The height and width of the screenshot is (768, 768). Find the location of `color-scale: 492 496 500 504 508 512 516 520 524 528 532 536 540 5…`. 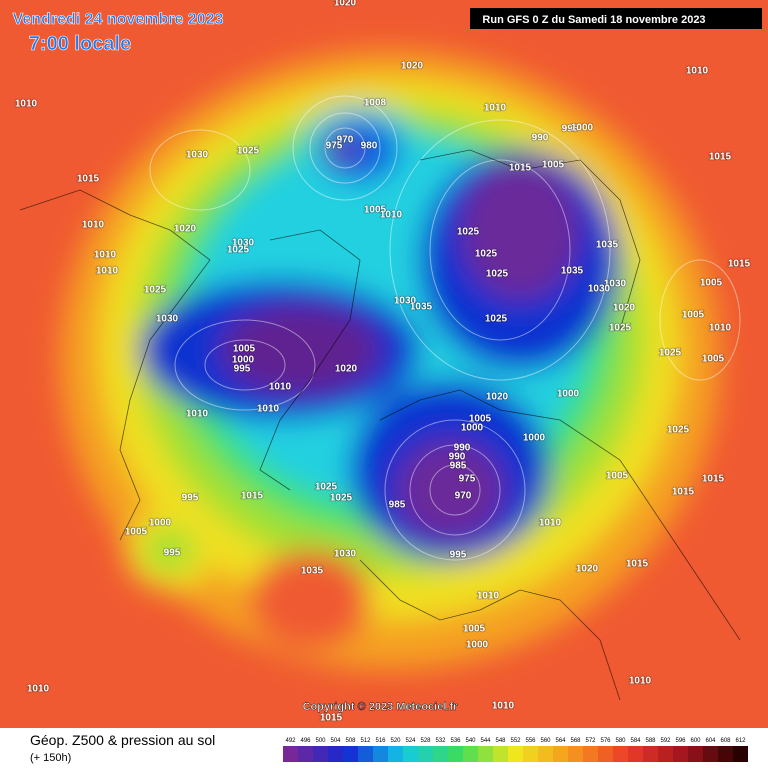

color-scale: 492 496 500 504 508 512 516 520 524 528 532 536 540 5… is located at coordinates (515, 750).